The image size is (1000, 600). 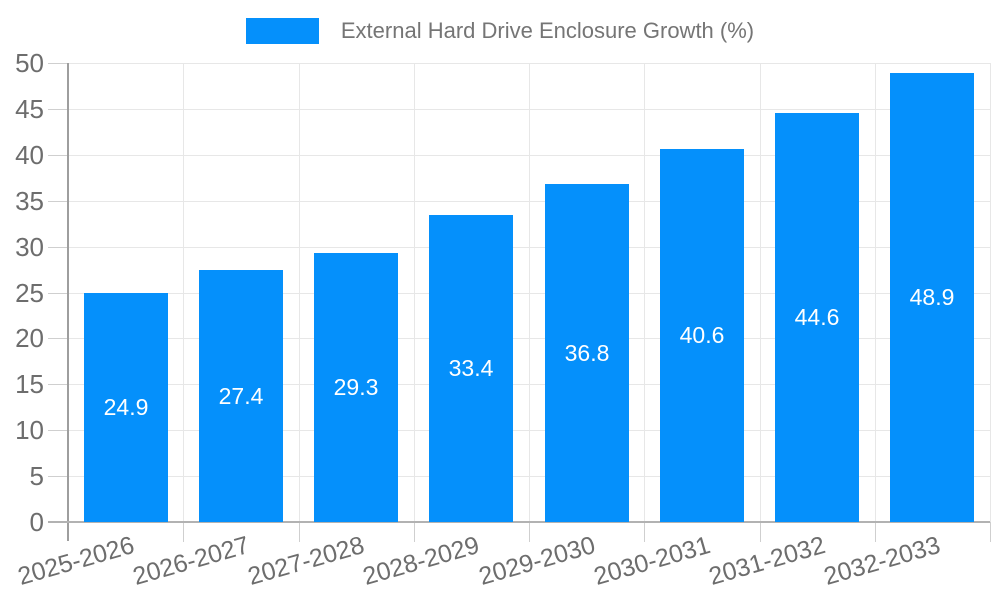 I want to click on y-tick-label: 40, so click(x=29, y=155).